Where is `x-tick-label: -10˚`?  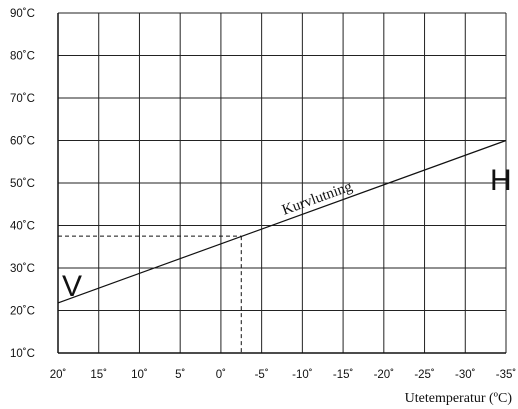
x-tick-label: -10˚ is located at coordinates (302, 375).